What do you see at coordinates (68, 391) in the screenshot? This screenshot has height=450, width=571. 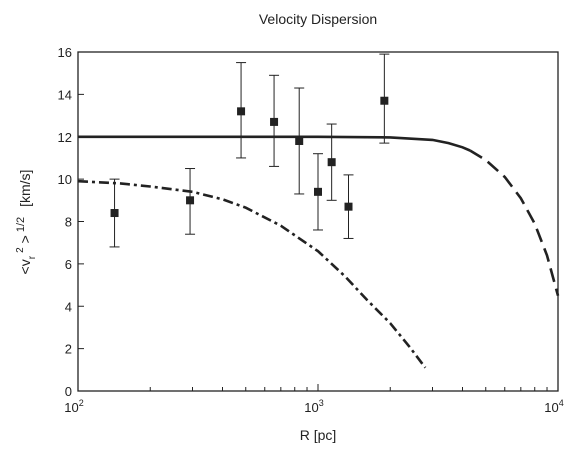 I see `y-tick-label: 0` at bounding box center [68, 391].